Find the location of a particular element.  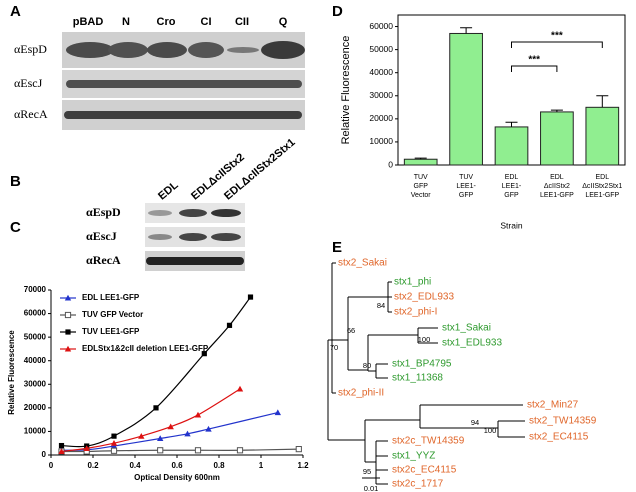

bootstrap-value: 95 is located at coordinates (367, 471).